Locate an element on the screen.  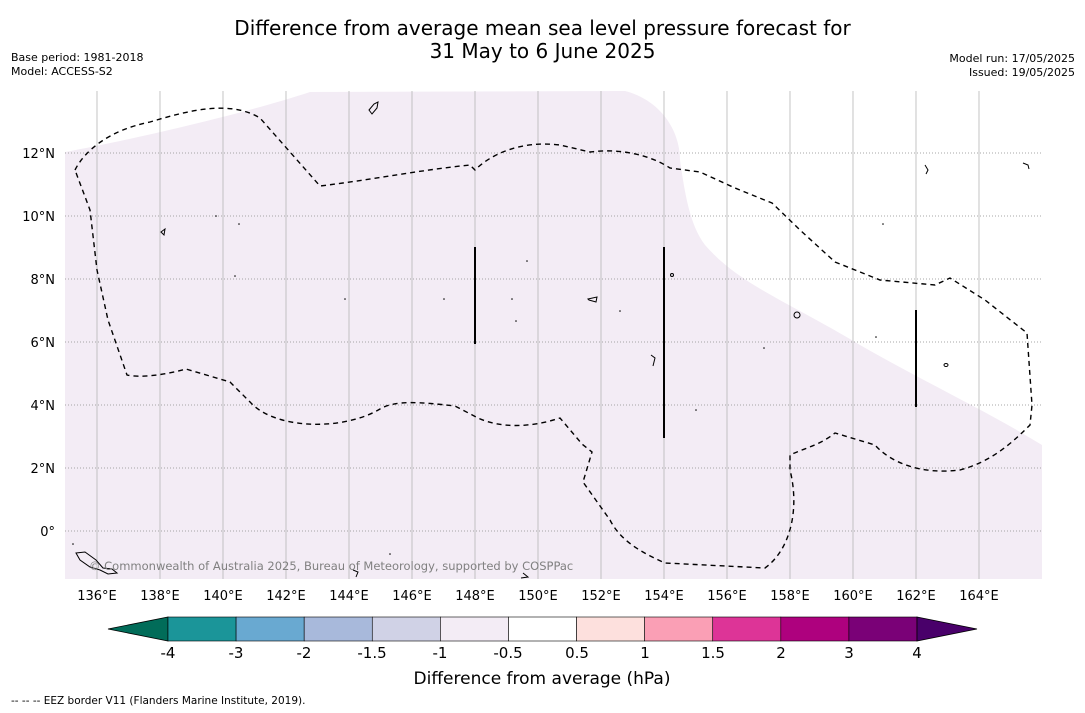
model-text: Model: ACCESS-S2 is located at coordinates (62, 71).